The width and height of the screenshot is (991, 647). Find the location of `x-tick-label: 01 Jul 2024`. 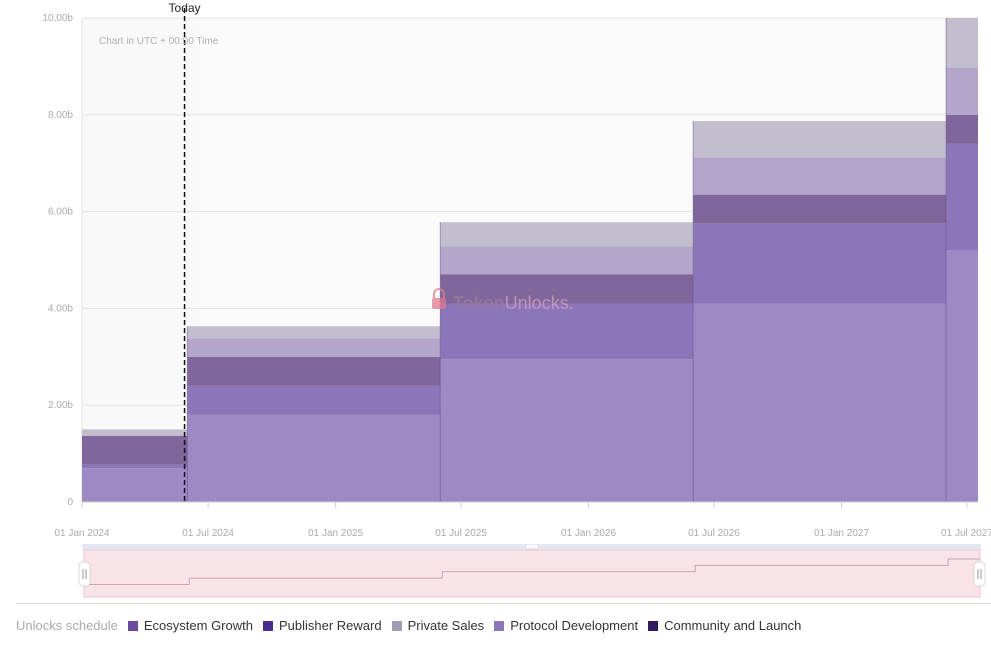

x-tick-label: 01 Jul 2024 is located at coordinates (208, 533).